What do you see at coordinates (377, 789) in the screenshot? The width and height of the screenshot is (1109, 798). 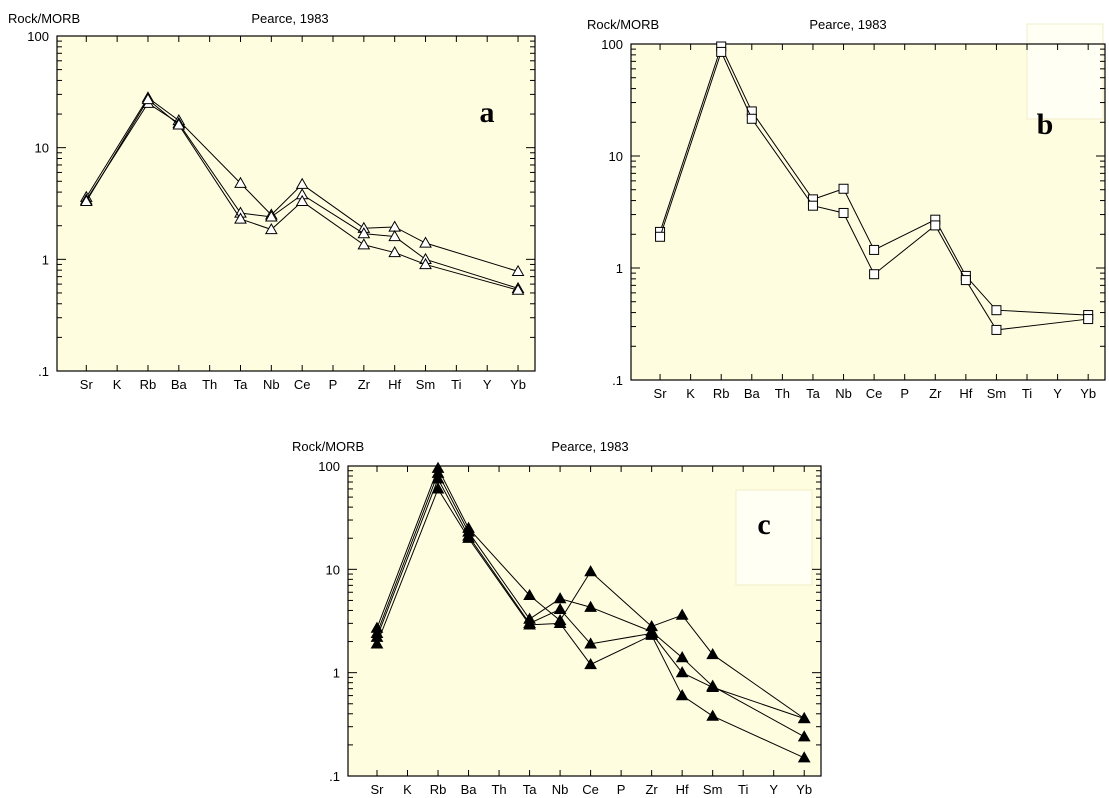 I see `x-tick-label: Sr` at bounding box center [377, 789].